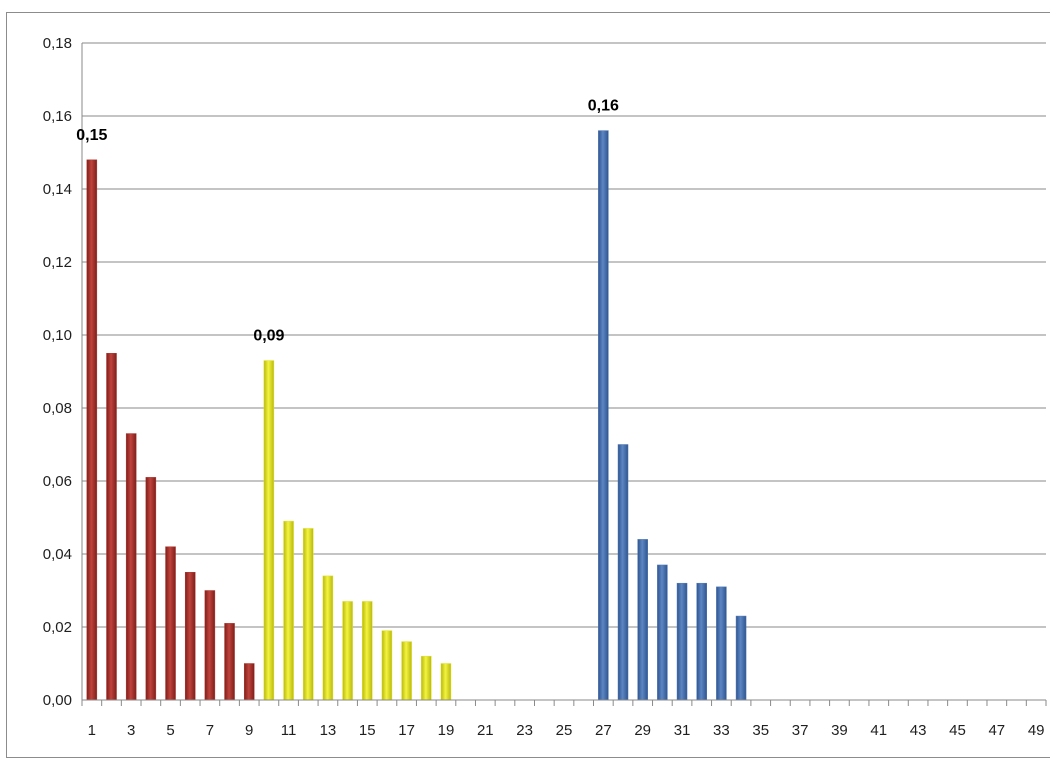  I want to click on x-tick-label: 45, so click(957, 730).